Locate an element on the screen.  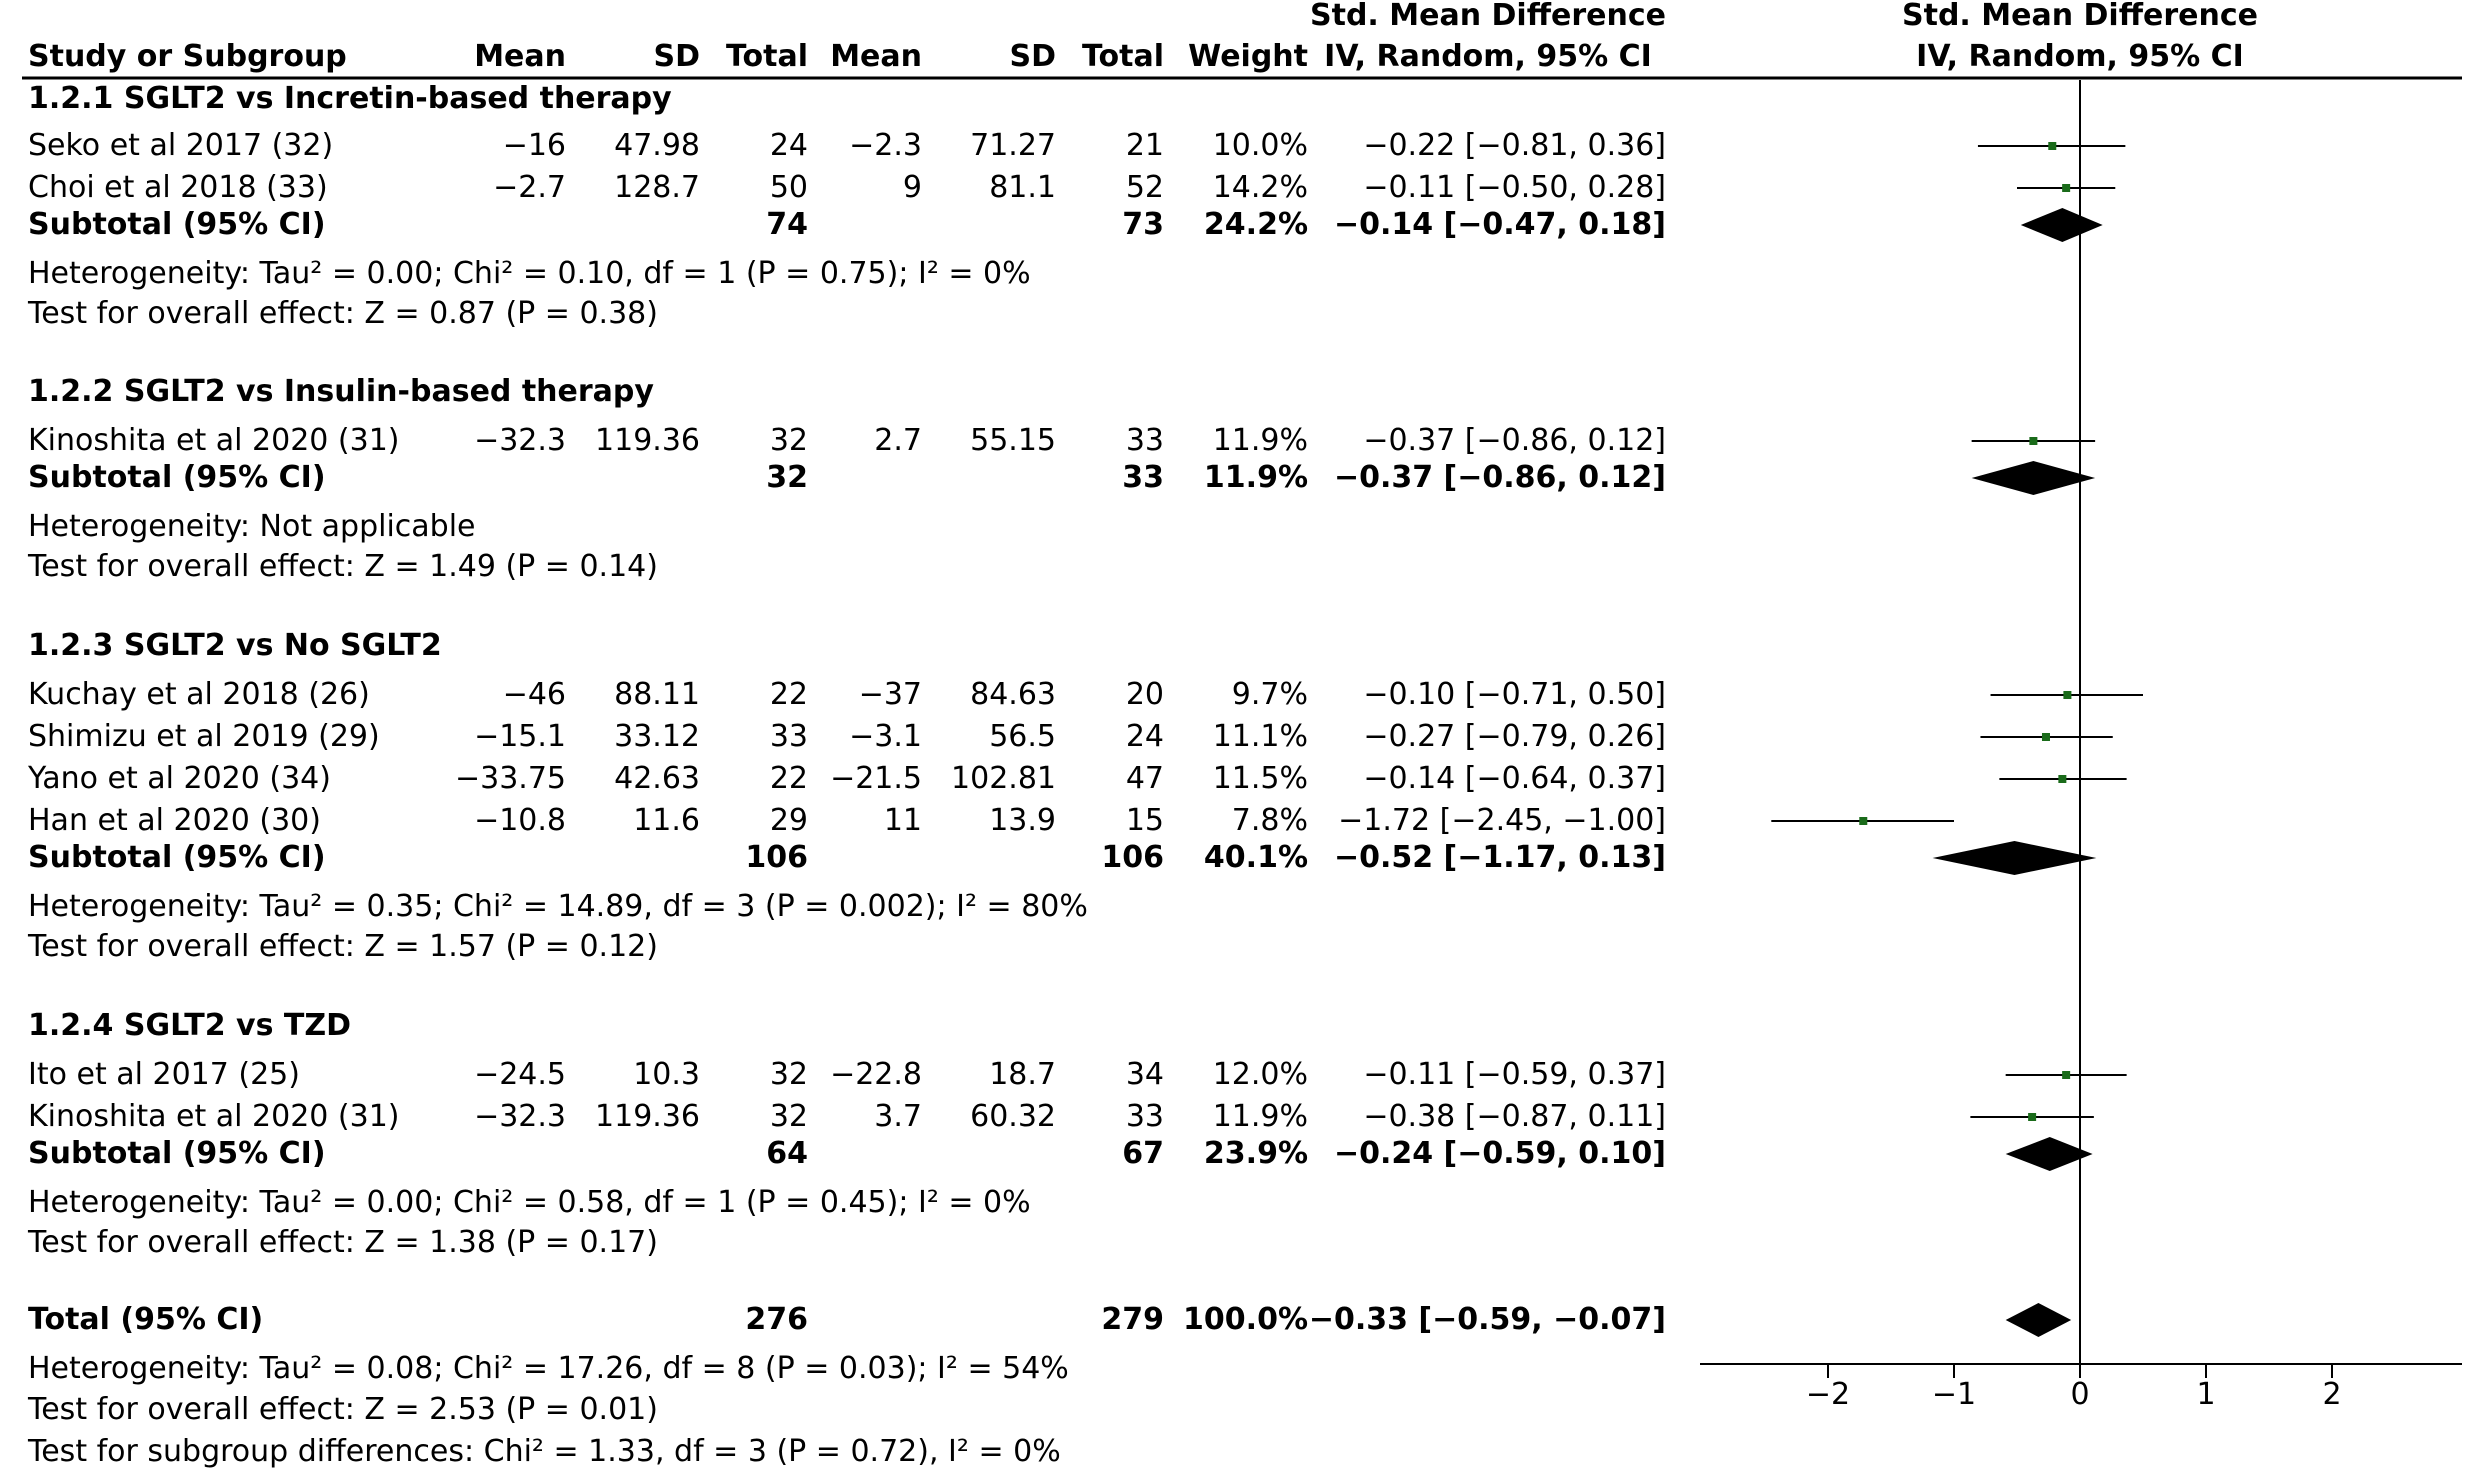
study-mean-1: −16 is located at coordinates (534, 145).